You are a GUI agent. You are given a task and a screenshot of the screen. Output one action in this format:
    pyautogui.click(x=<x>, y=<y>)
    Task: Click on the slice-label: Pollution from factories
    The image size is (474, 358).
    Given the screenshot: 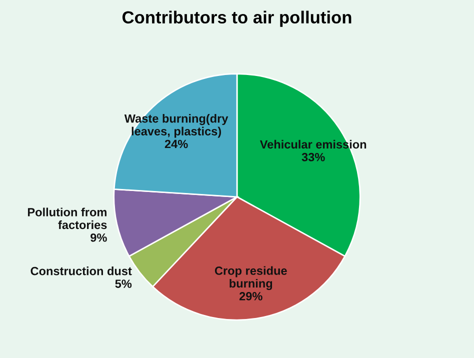 What is the action you would take?
    pyautogui.click(x=67, y=219)
    